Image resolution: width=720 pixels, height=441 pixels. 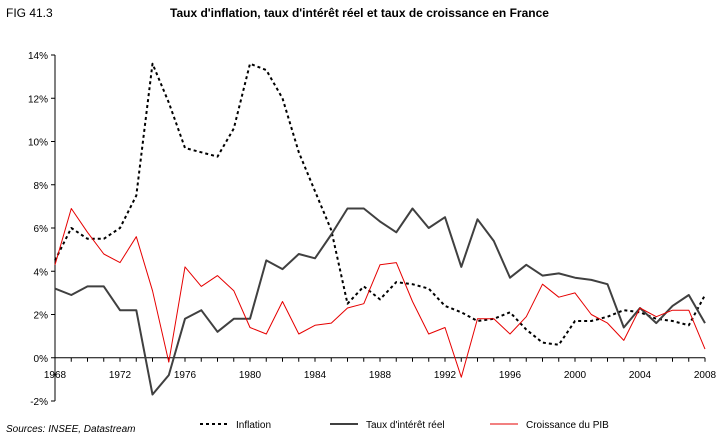 I want to click on x-tick-label: 2000, so click(x=575, y=375).